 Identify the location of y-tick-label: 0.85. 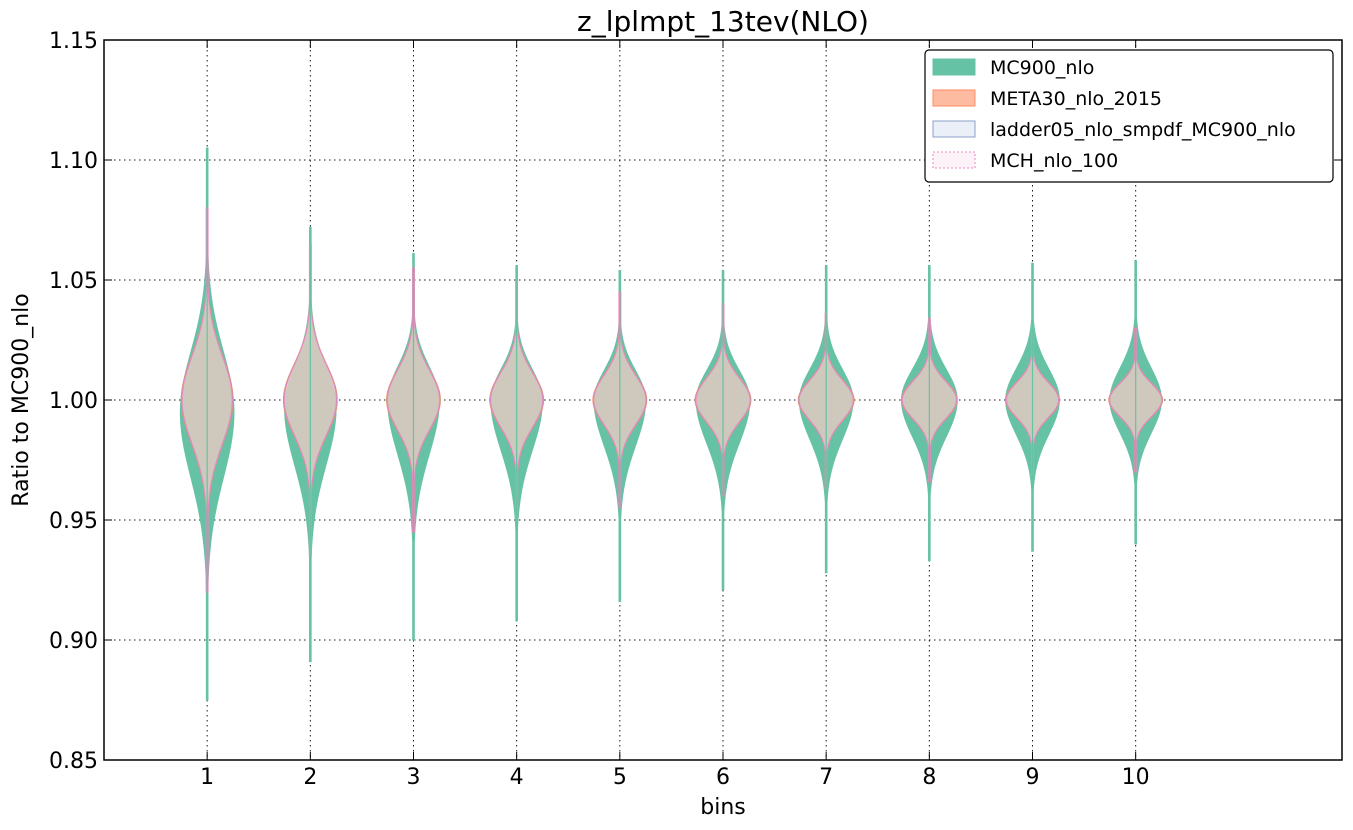
(73, 761).